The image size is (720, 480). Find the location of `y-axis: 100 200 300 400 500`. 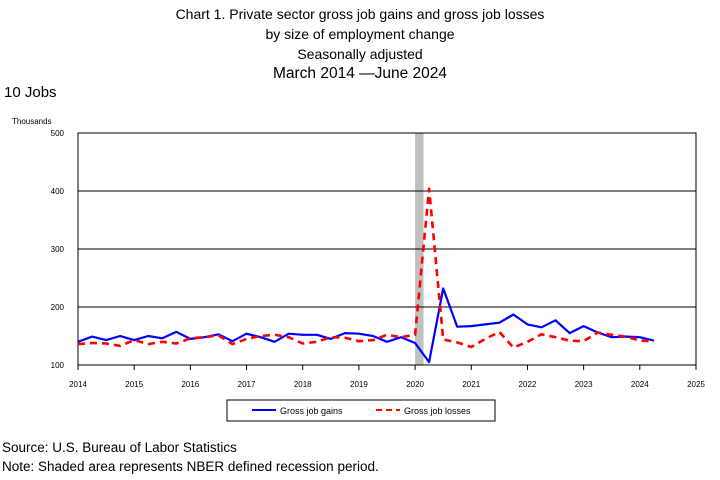

y-axis: 100 200 300 400 500 is located at coordinates (58, 249).